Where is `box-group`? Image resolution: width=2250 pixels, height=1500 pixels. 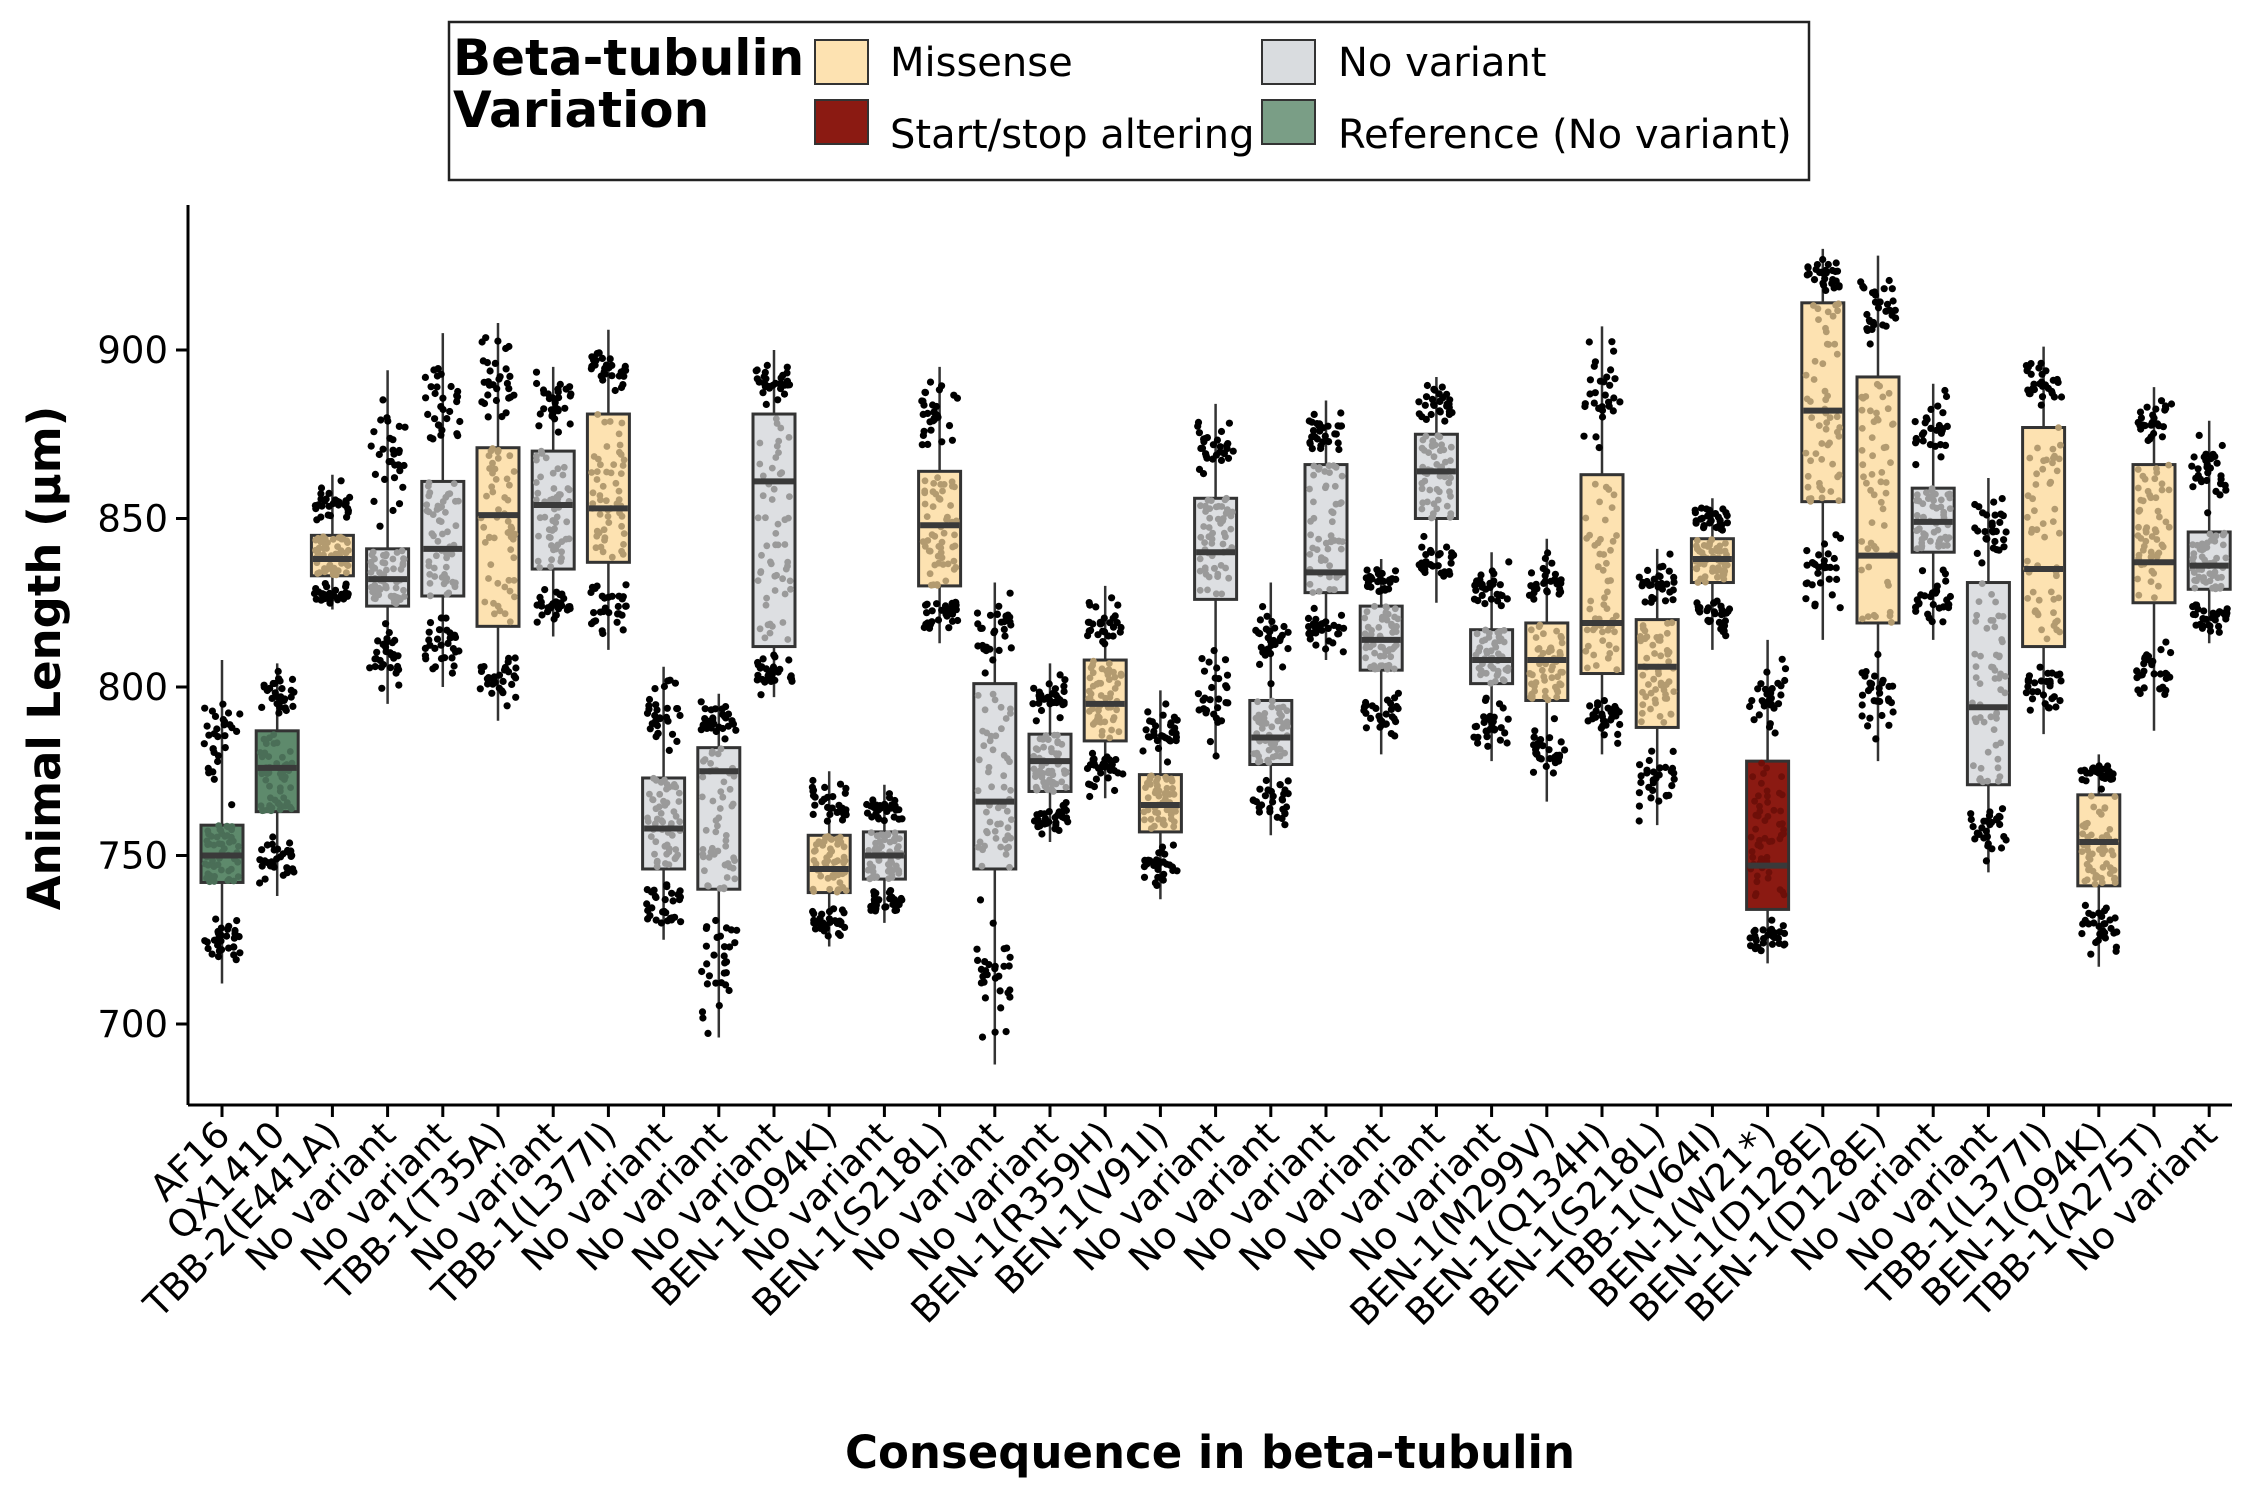
box-group is located at coordinates (1988, 675).